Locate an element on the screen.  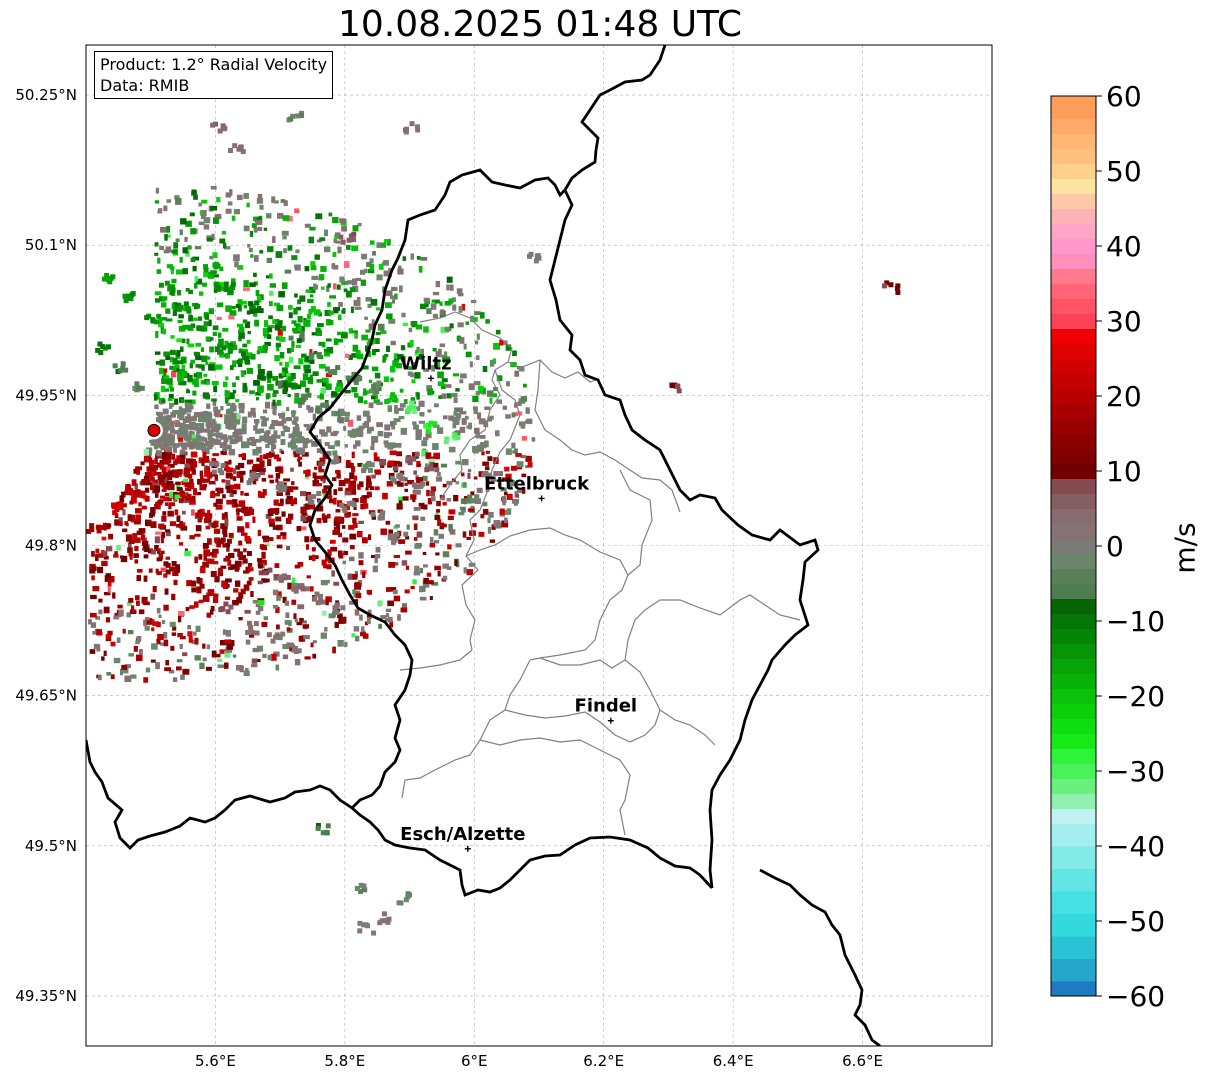
lon-tick-label: 5.6°E is located at coordinates (215, 1061).